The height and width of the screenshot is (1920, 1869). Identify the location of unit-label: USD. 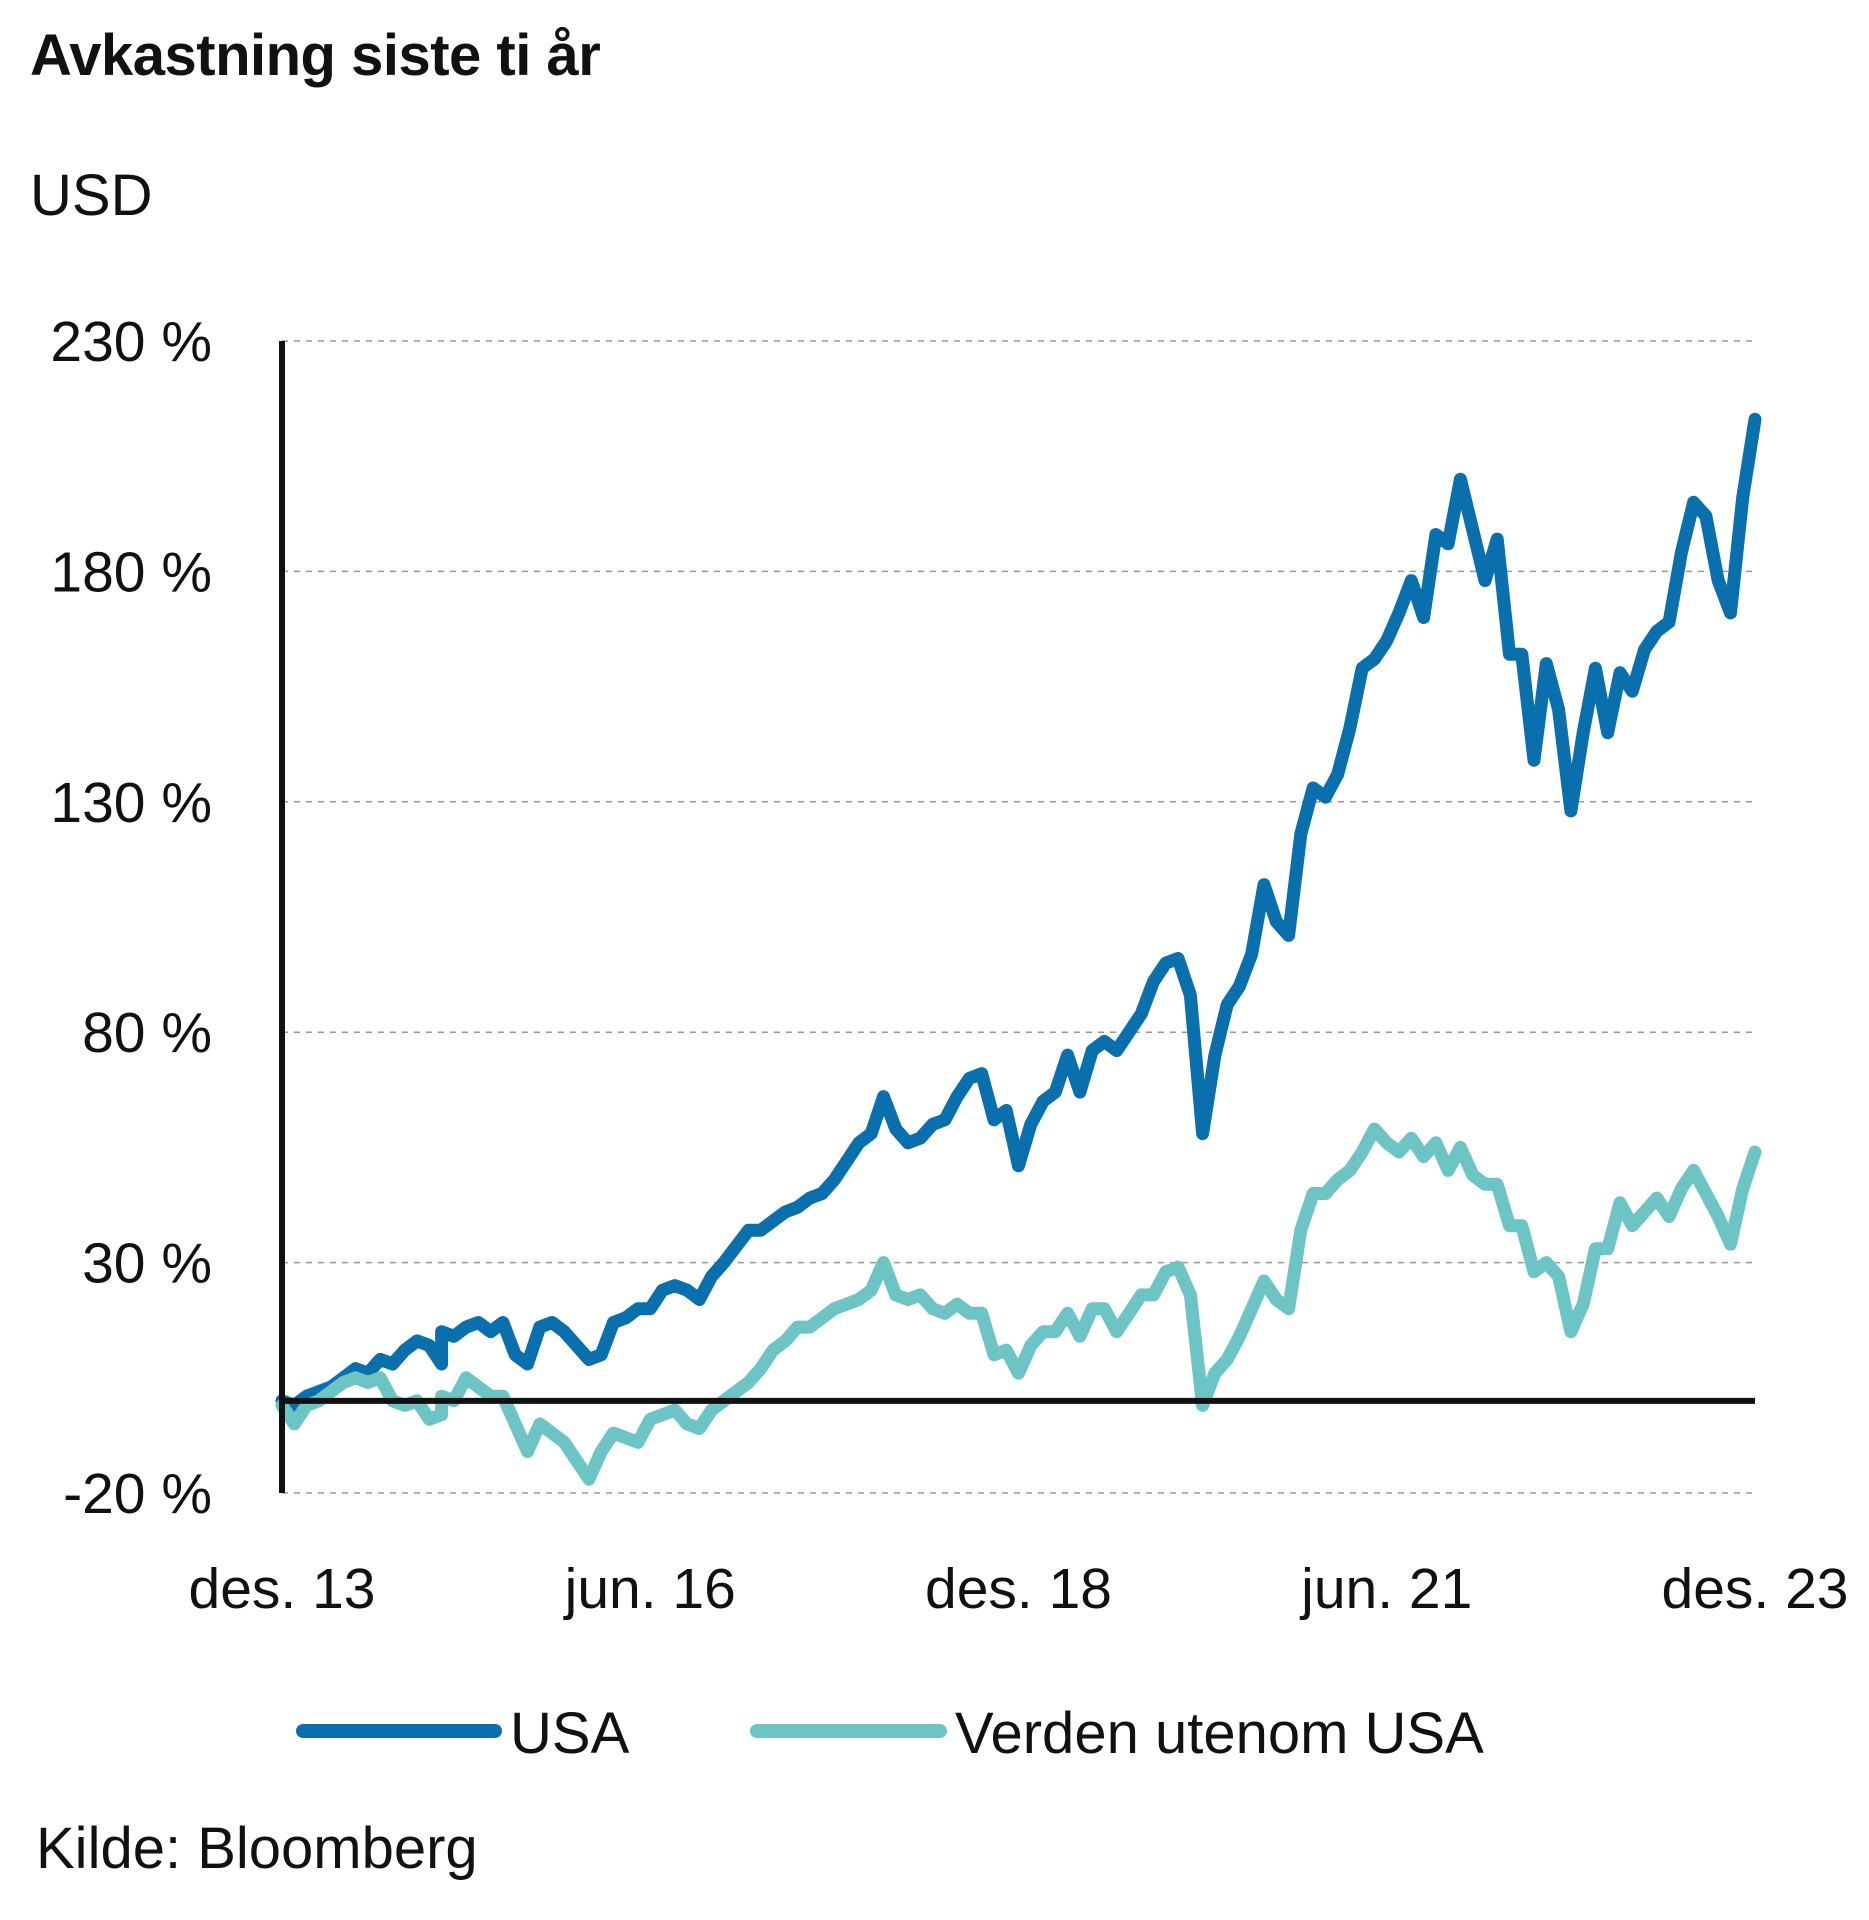
(91, 195).